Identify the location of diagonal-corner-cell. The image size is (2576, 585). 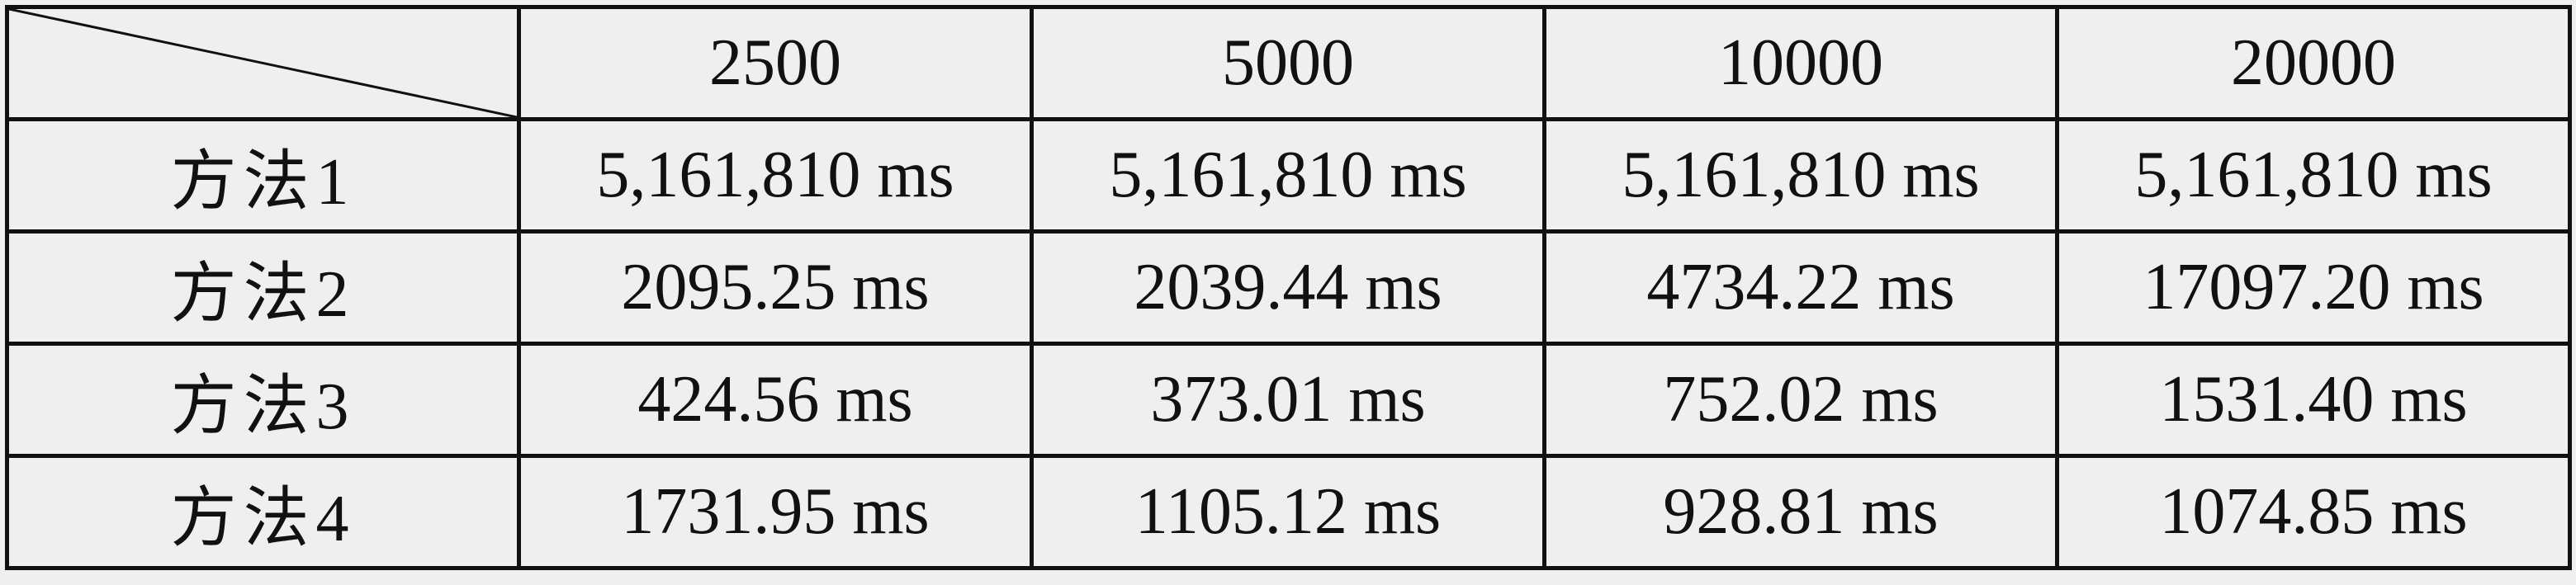
(263, 63).